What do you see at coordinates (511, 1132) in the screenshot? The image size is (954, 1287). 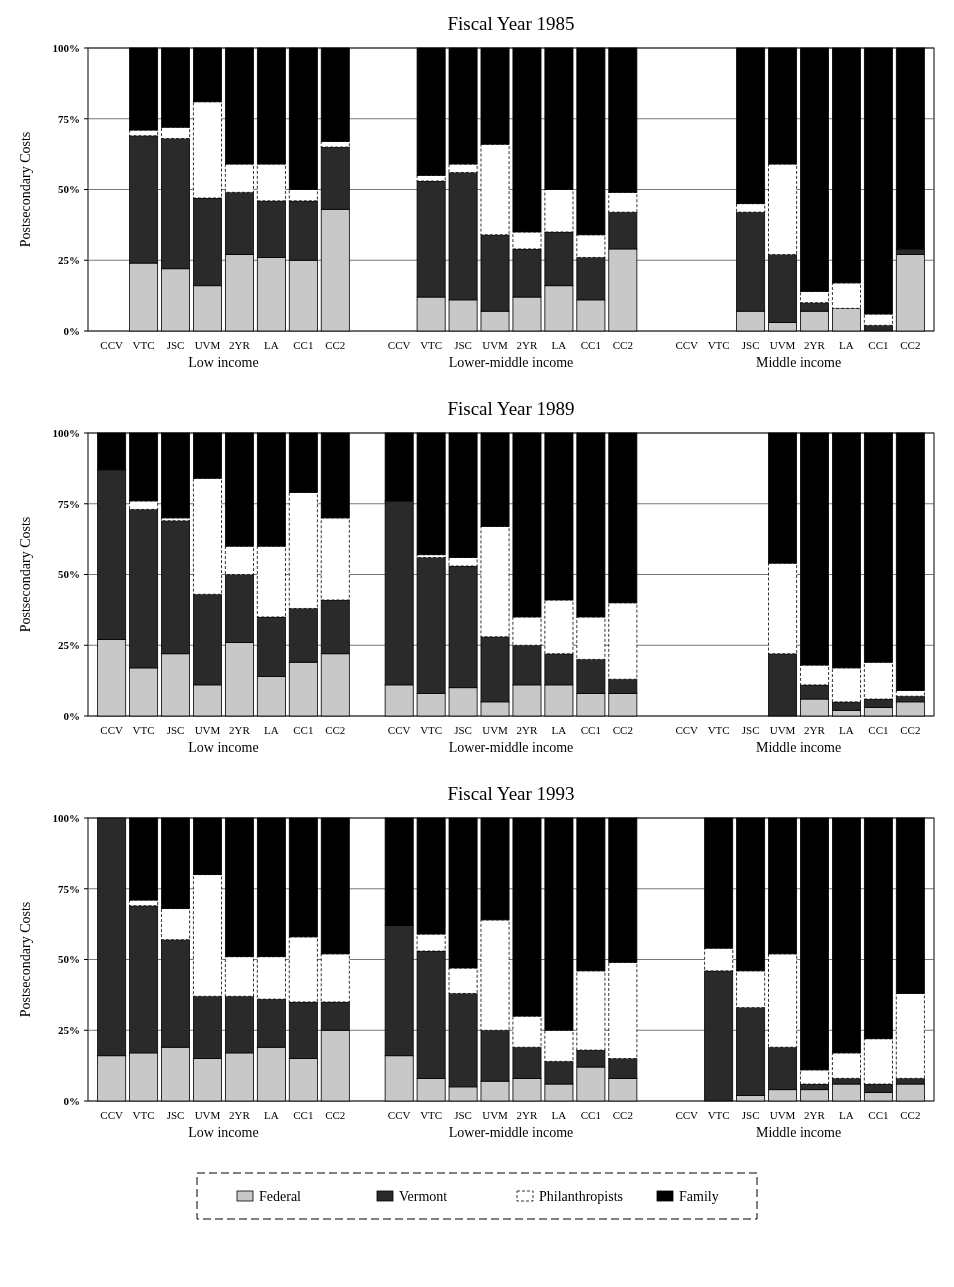 I see `text: Lower-middle income` at bounding box center [511, 1132].